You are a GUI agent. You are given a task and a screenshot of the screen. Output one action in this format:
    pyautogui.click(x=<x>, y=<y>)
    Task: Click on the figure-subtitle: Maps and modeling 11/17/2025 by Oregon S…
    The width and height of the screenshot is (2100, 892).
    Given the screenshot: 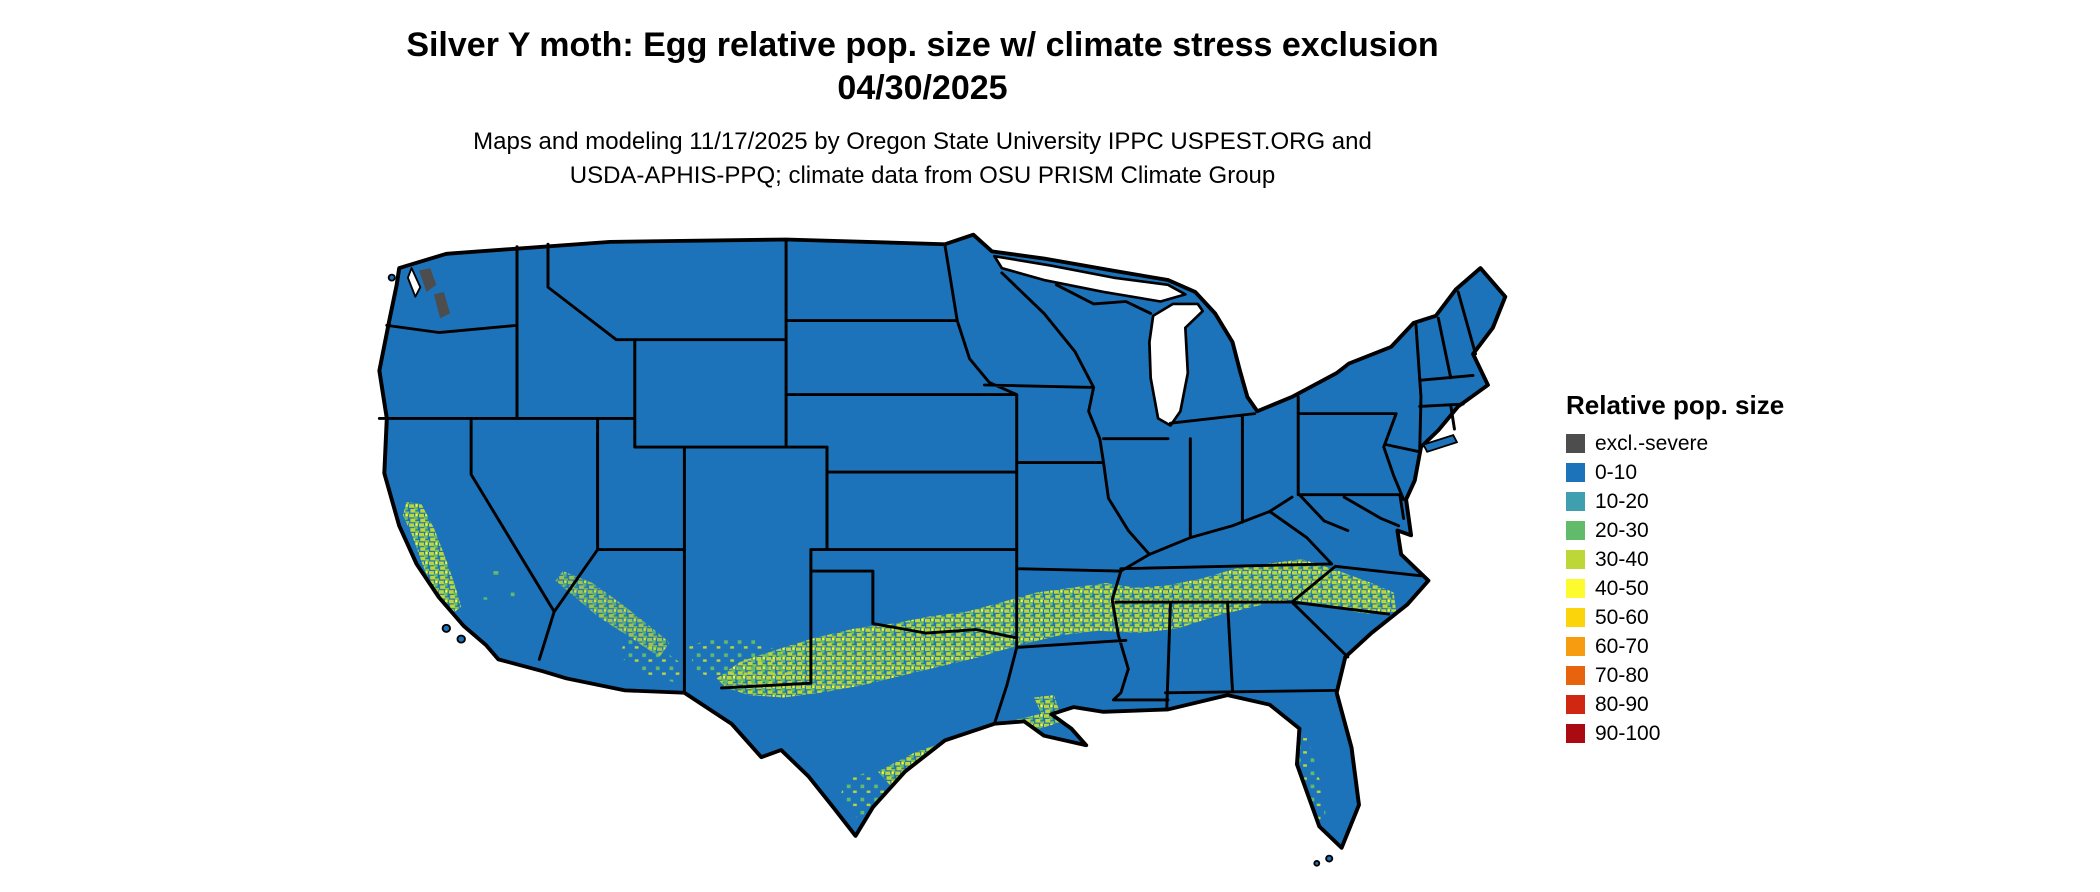 What is the action you would take?
    pyautogui.click(x=922, y=158)
    